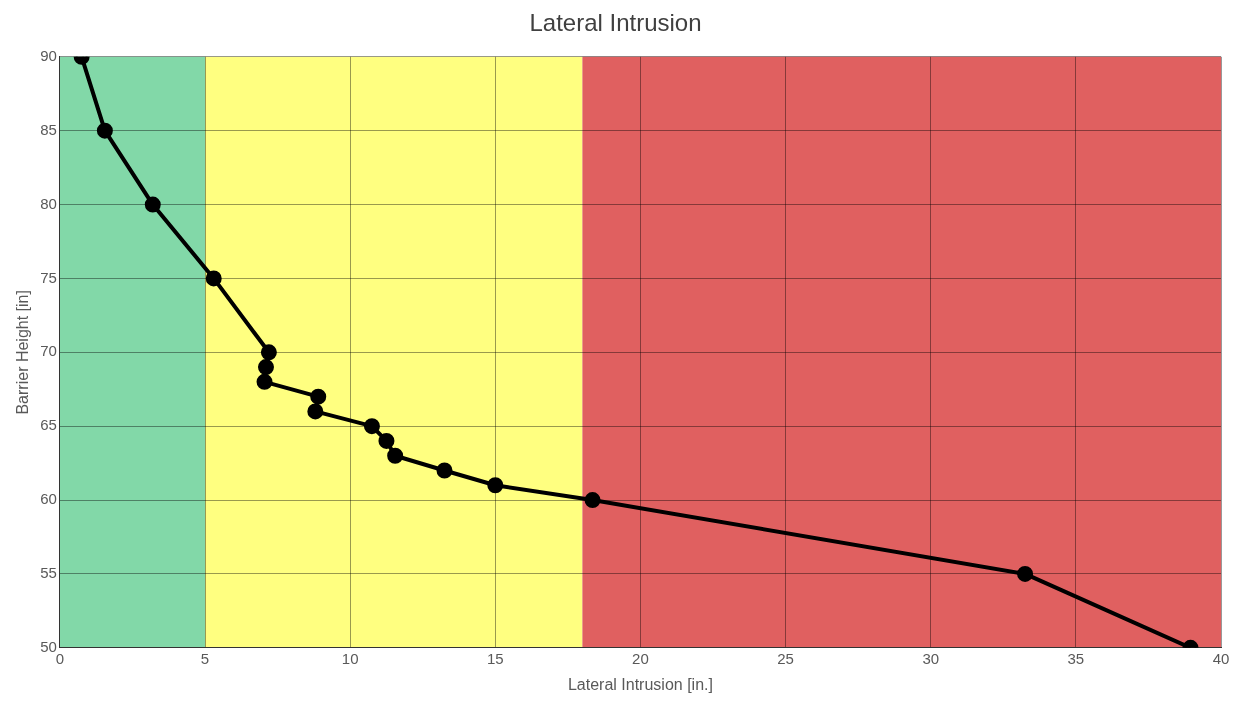 The image size is (1249, 709). What do you see at coordinates (1221, 658) in the screenshot?
I see `x-tick-label: 40` at bounding box center [1221, 658].